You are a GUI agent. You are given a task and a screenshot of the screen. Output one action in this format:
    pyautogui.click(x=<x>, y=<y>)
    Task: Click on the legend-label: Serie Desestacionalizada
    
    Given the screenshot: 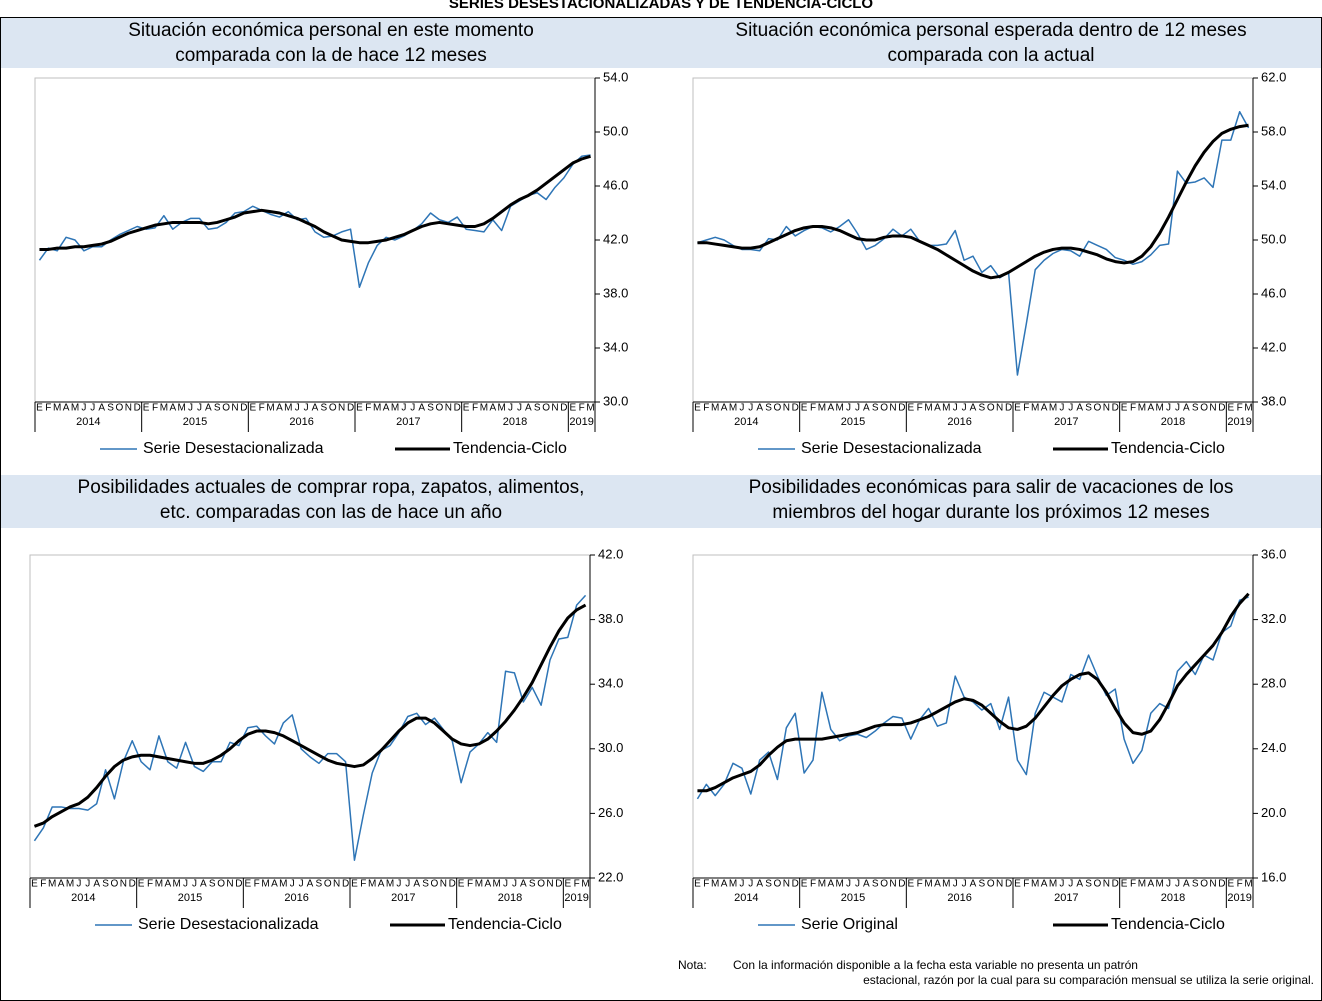 What is the action you would take?
    pyautogui.click(x=233, y=448)
    